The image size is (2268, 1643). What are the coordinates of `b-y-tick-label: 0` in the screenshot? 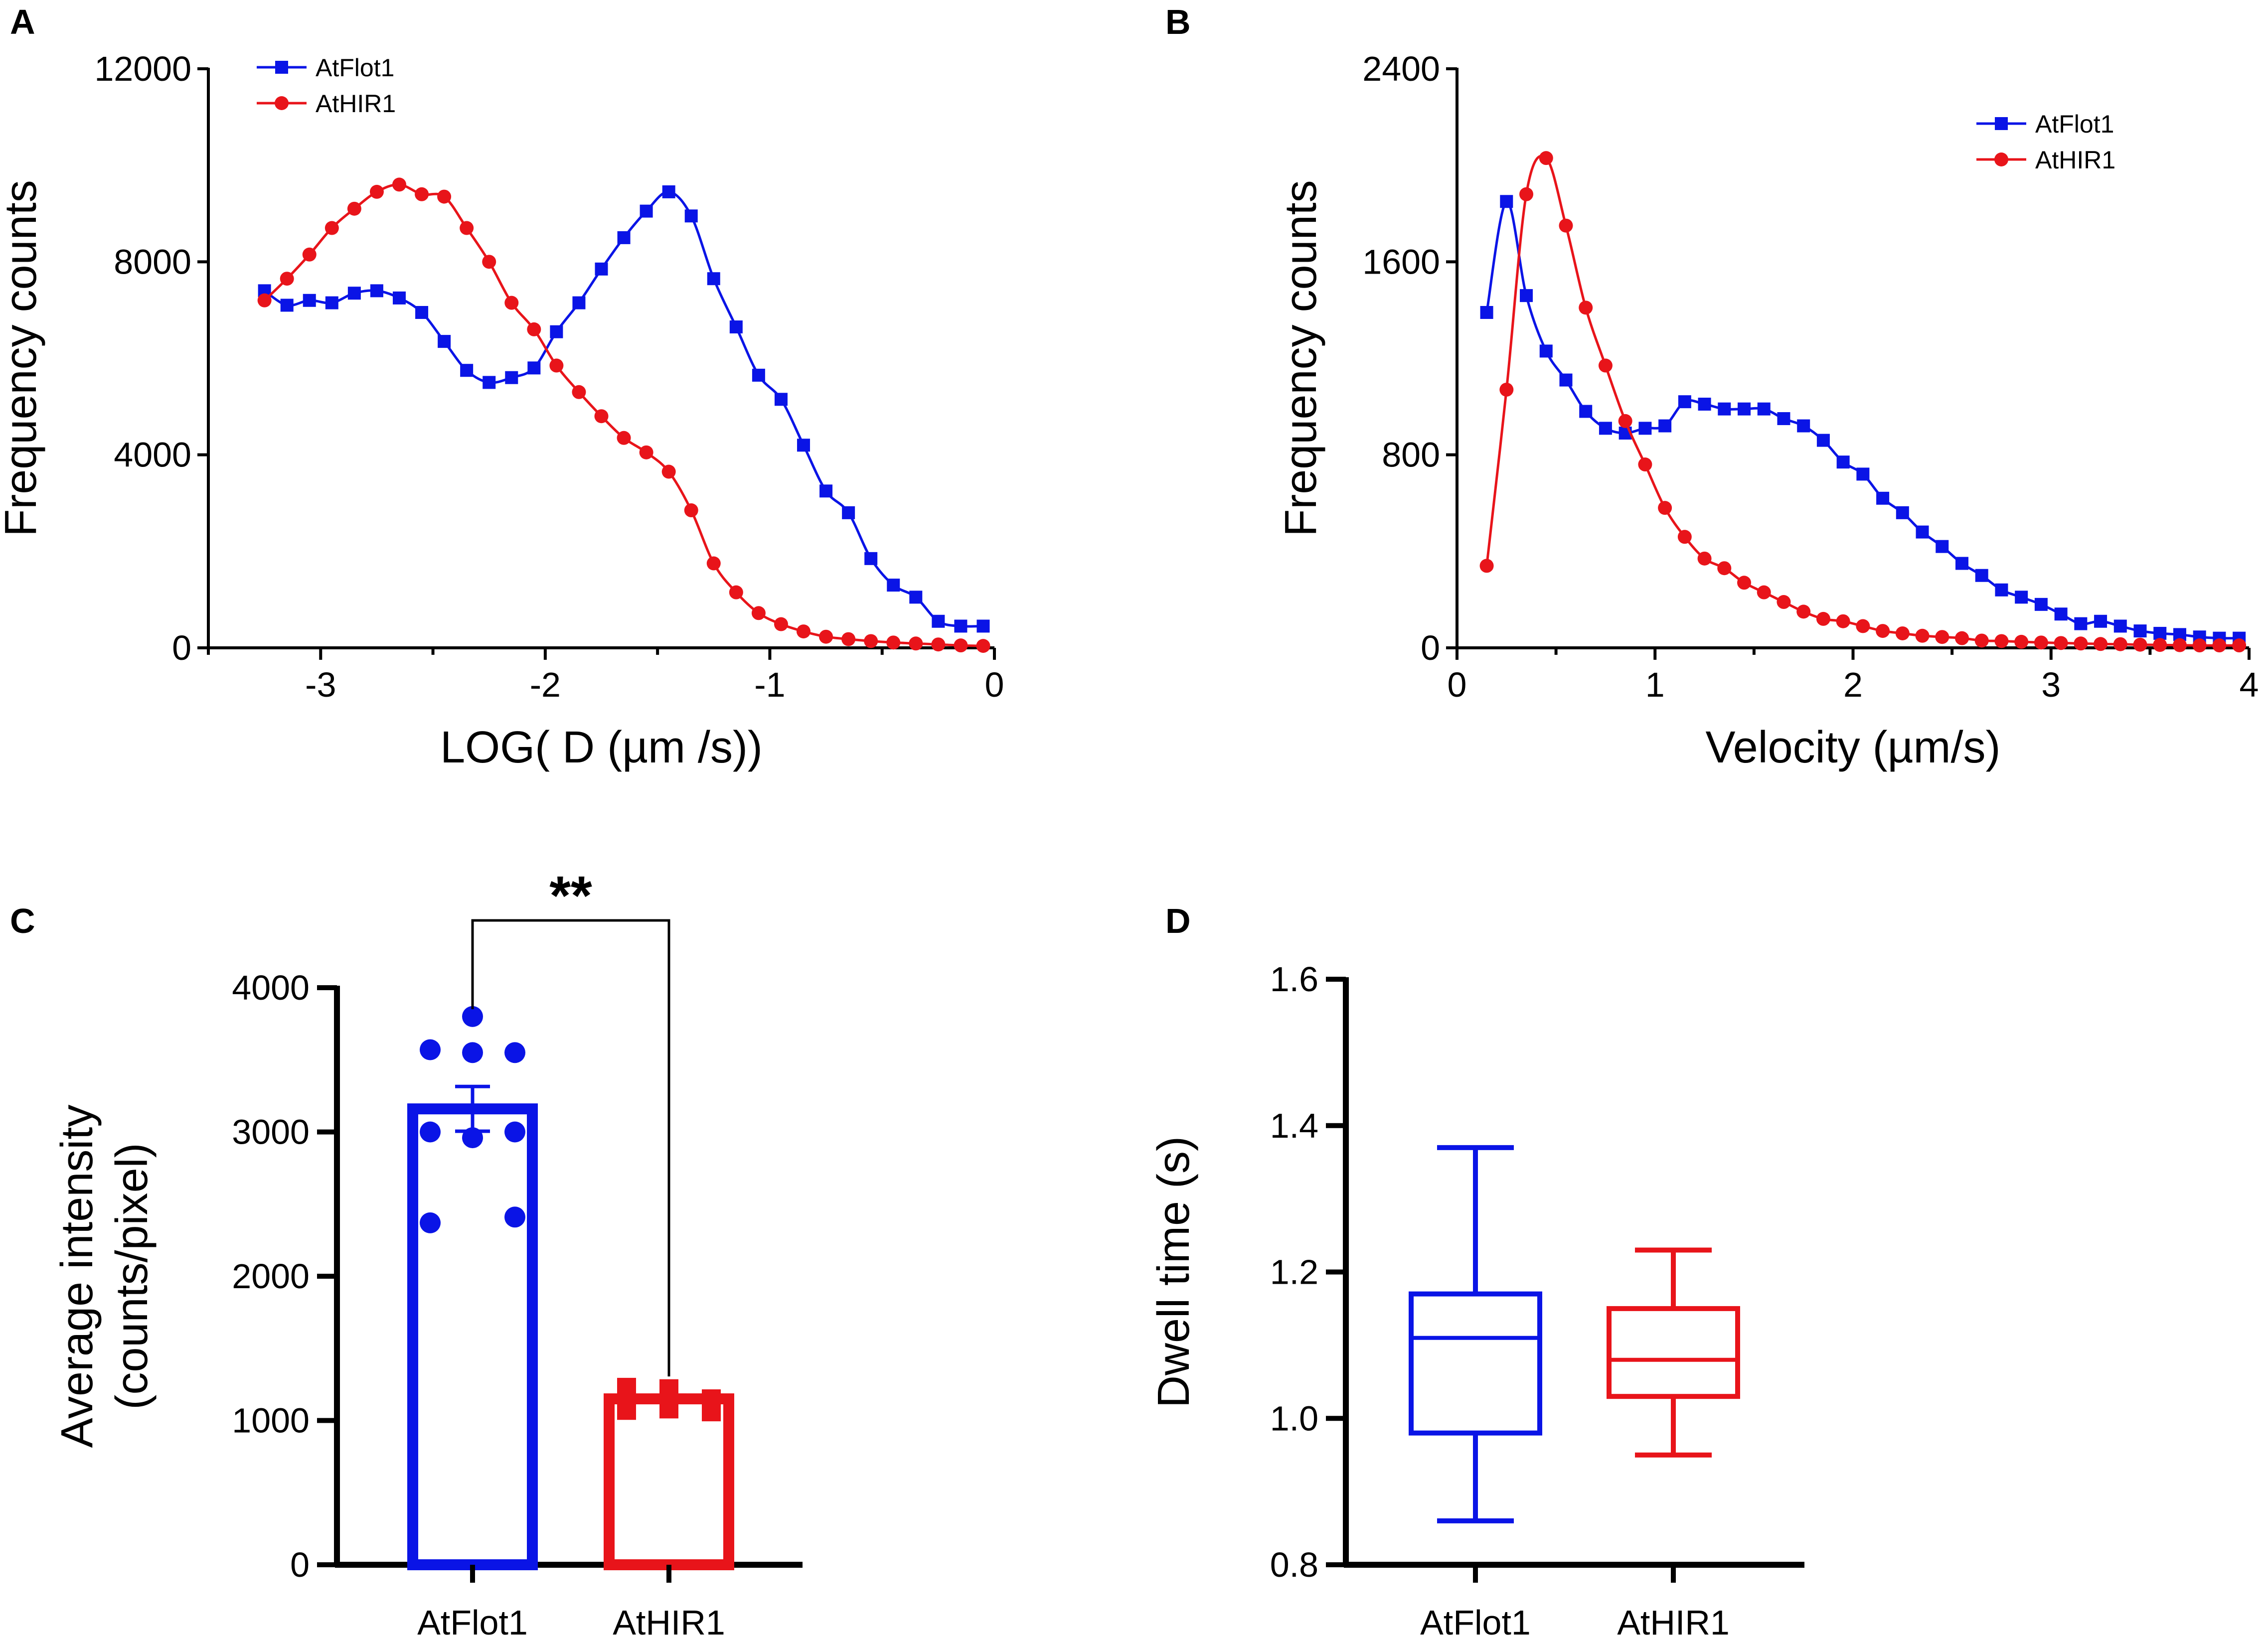 It's located at (1430, 647).